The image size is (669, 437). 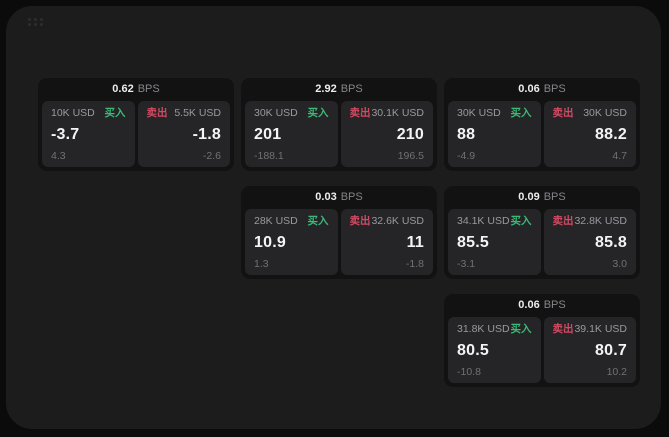 I want to click on sell-size: 30.1K USD, so click(x=397, y=113).